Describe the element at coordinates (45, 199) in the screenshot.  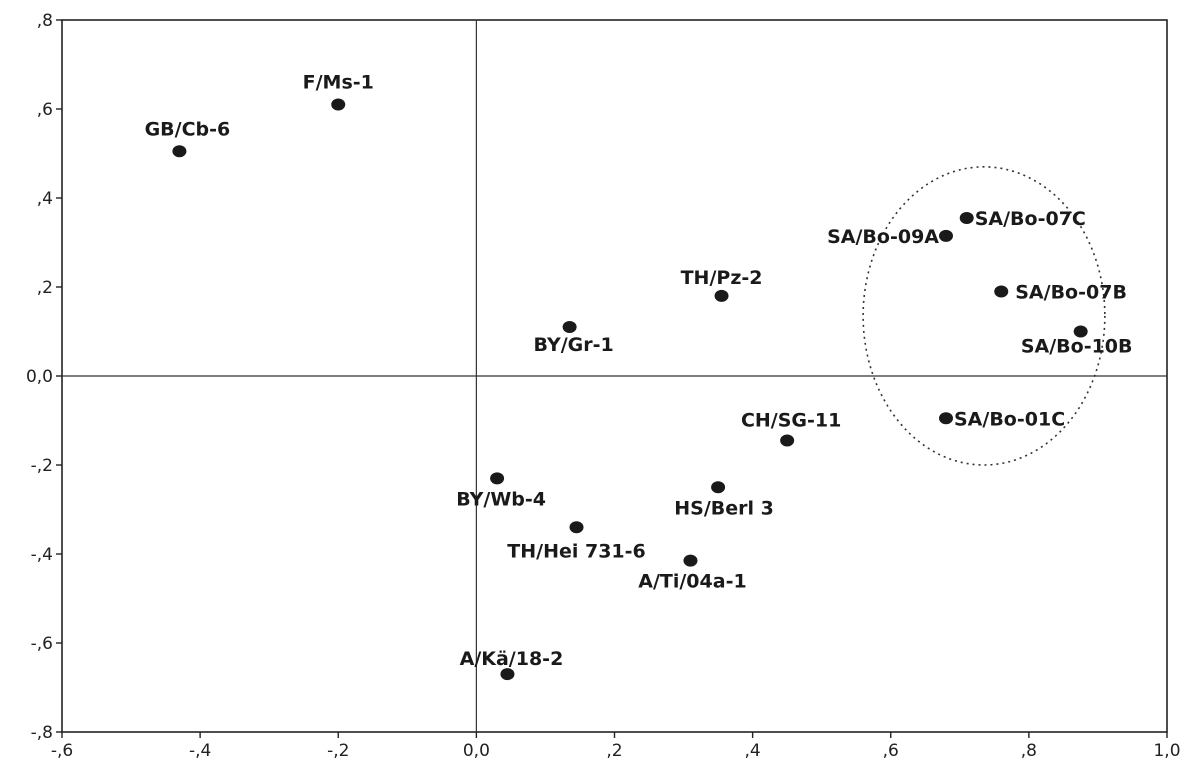
I see `y-tick-label: ,4` at that location.